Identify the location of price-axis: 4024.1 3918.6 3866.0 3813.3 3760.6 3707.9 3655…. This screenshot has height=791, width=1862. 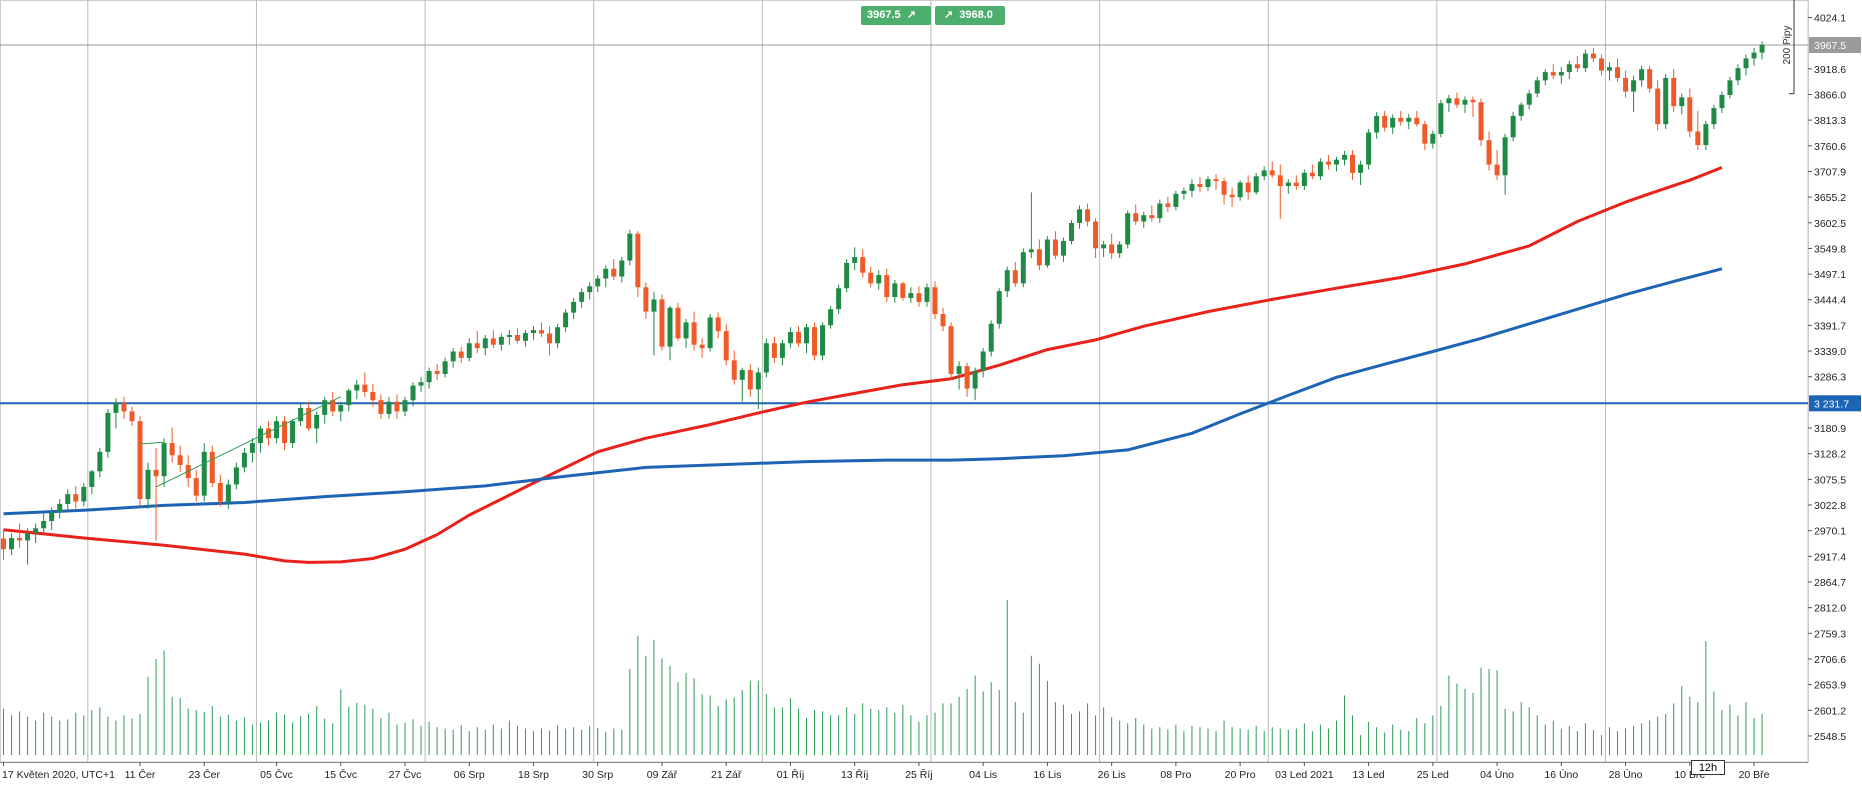
(1822, 381).